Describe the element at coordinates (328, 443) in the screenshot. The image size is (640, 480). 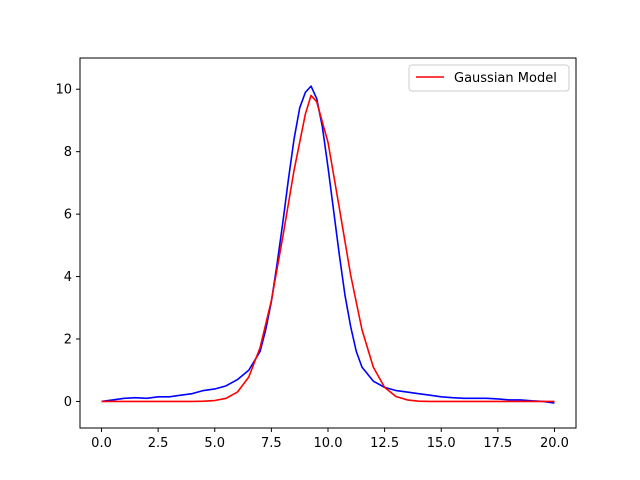
I see `x-tick-label: 10.0` at that location.